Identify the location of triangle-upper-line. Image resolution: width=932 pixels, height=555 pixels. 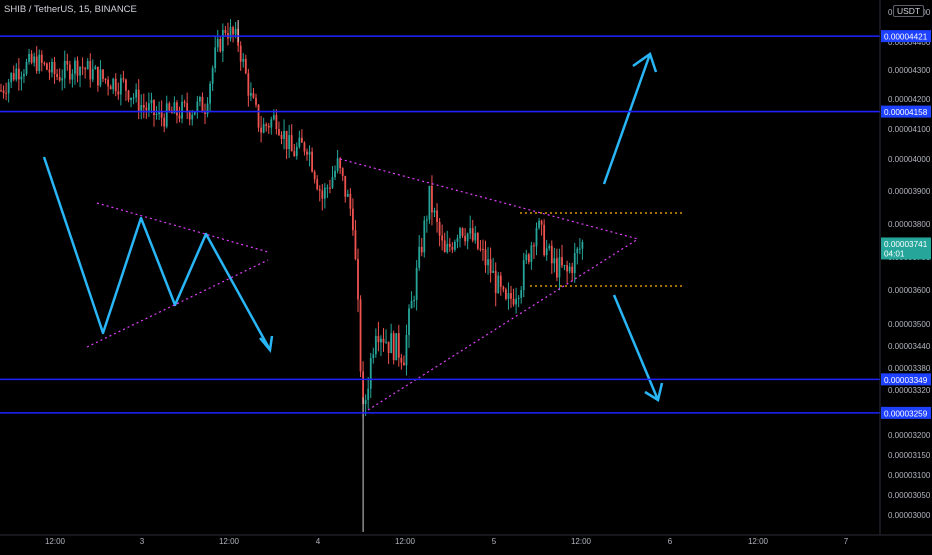
(489, 199).